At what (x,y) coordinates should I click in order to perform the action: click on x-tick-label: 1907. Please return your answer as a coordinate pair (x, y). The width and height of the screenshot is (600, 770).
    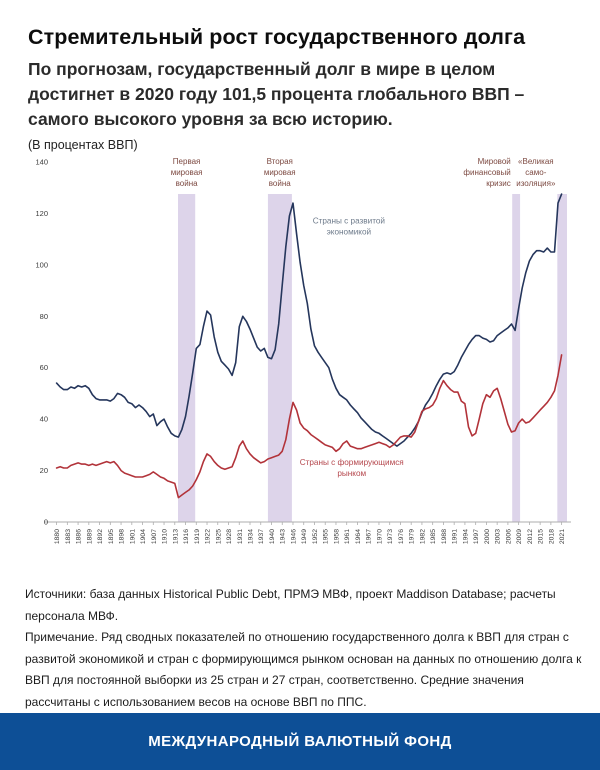
    Looking at the image, I should click on (154, 536).